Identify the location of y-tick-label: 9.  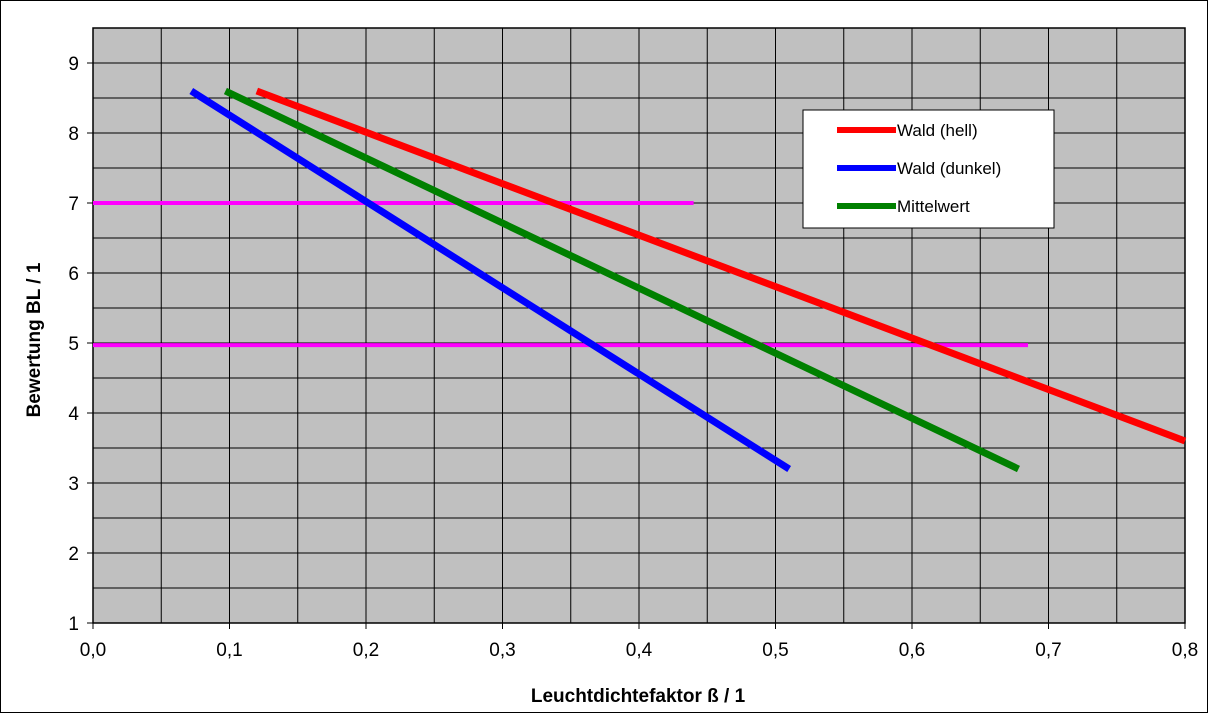
(73, 64).